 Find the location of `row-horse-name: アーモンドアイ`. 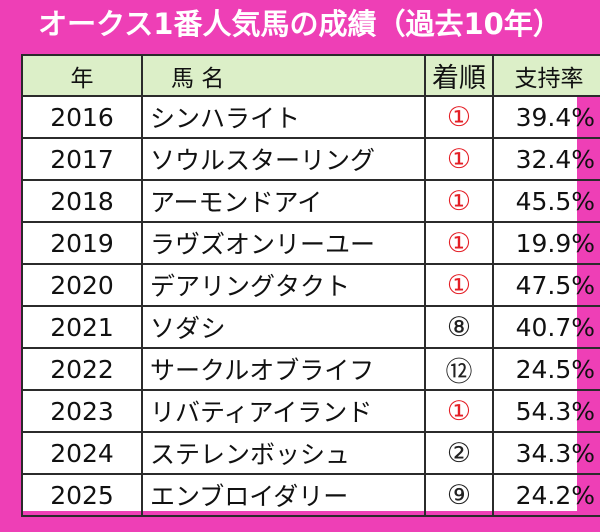

row-horse-name: アーモンドアイ is located at coordinates (283, 201).